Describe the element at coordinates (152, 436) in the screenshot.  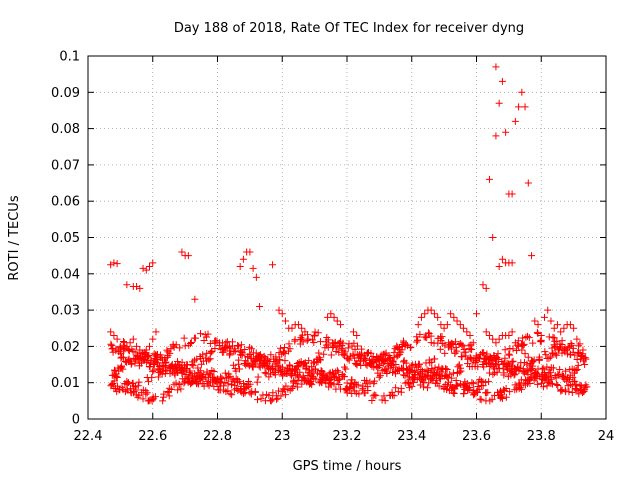
I see `x-tick-label: 22.6` at that location.